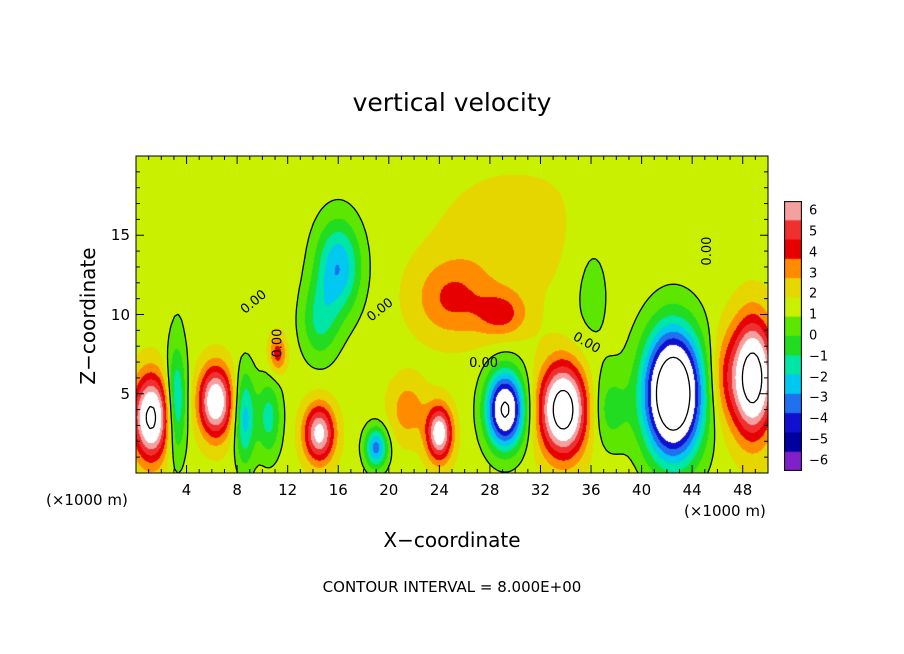  What do you see at coordinates (254, 302) in the screenshot?
I see `contour-label-0: 0.00` at bounding box center [254, 302].